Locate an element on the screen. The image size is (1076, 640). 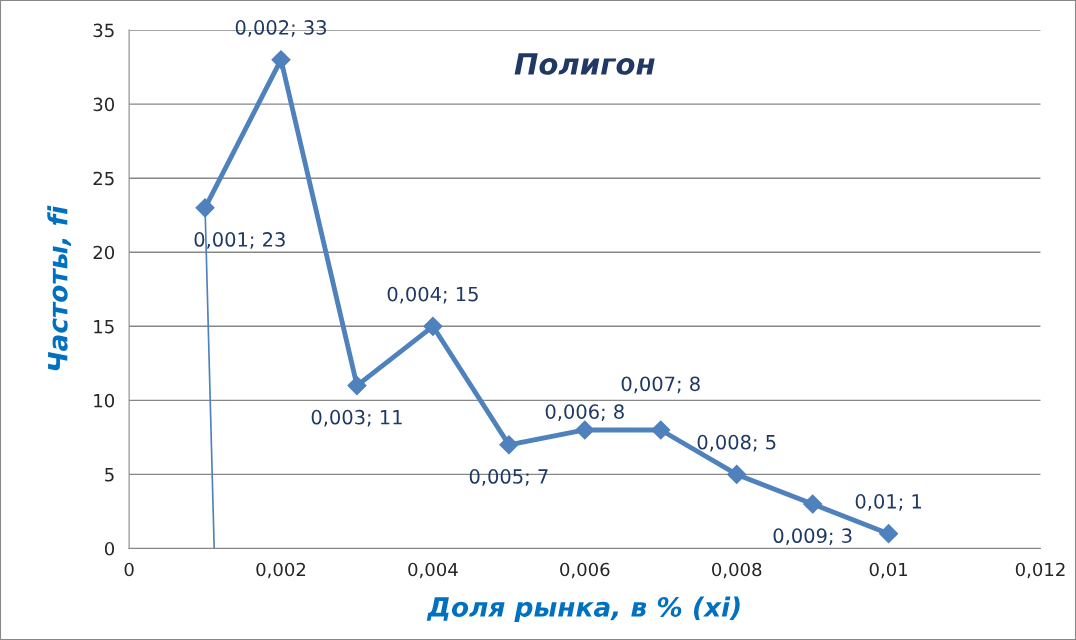
x-tick-label: 0,008 is located at coordinates (737, 570).